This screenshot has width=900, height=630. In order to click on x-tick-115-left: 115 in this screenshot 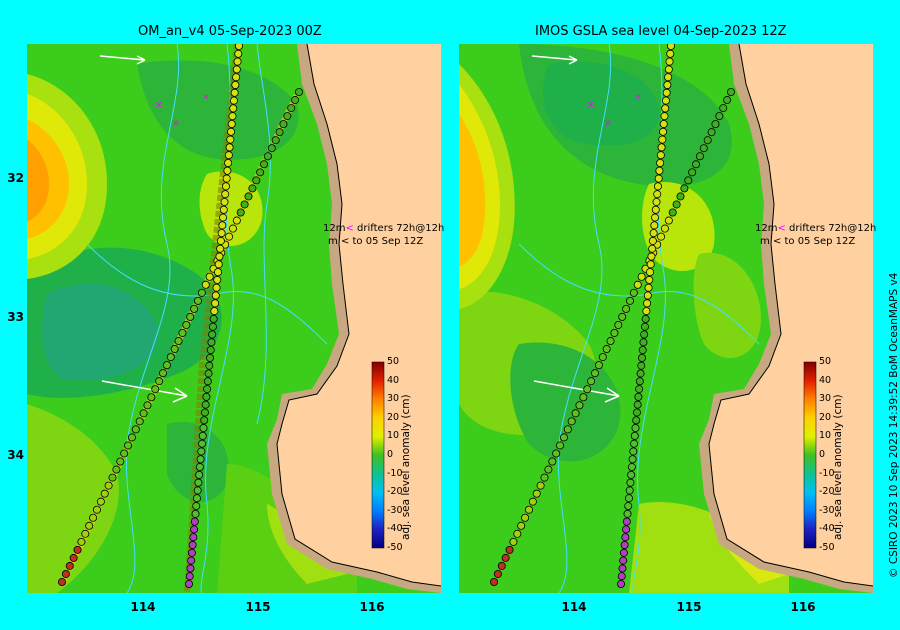, I will do `click(258, 607)`.